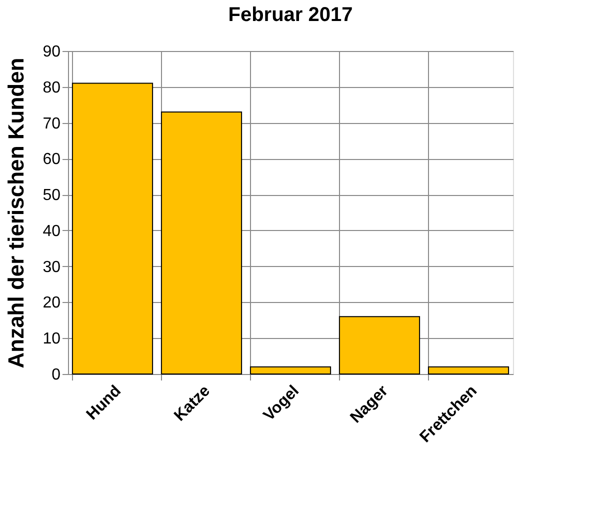  What do you see at coordinates (56, 375) in the screenshot?
I see `y-tick-label: 0` at bounding box center [56, 375].